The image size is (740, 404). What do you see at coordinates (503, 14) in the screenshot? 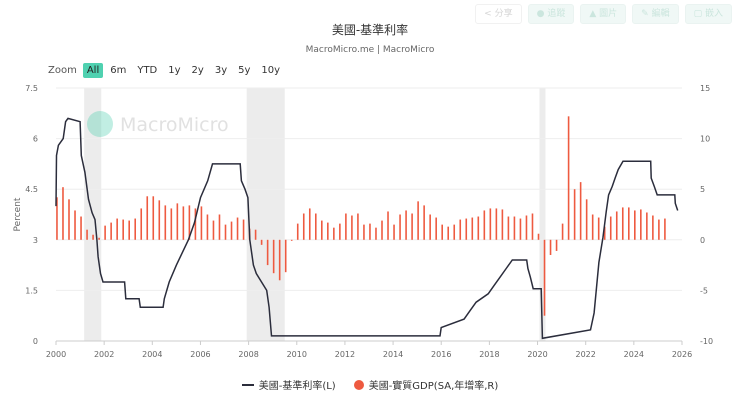
I see `toolbar-button-label: 分享` at bounding box center [503, 14].